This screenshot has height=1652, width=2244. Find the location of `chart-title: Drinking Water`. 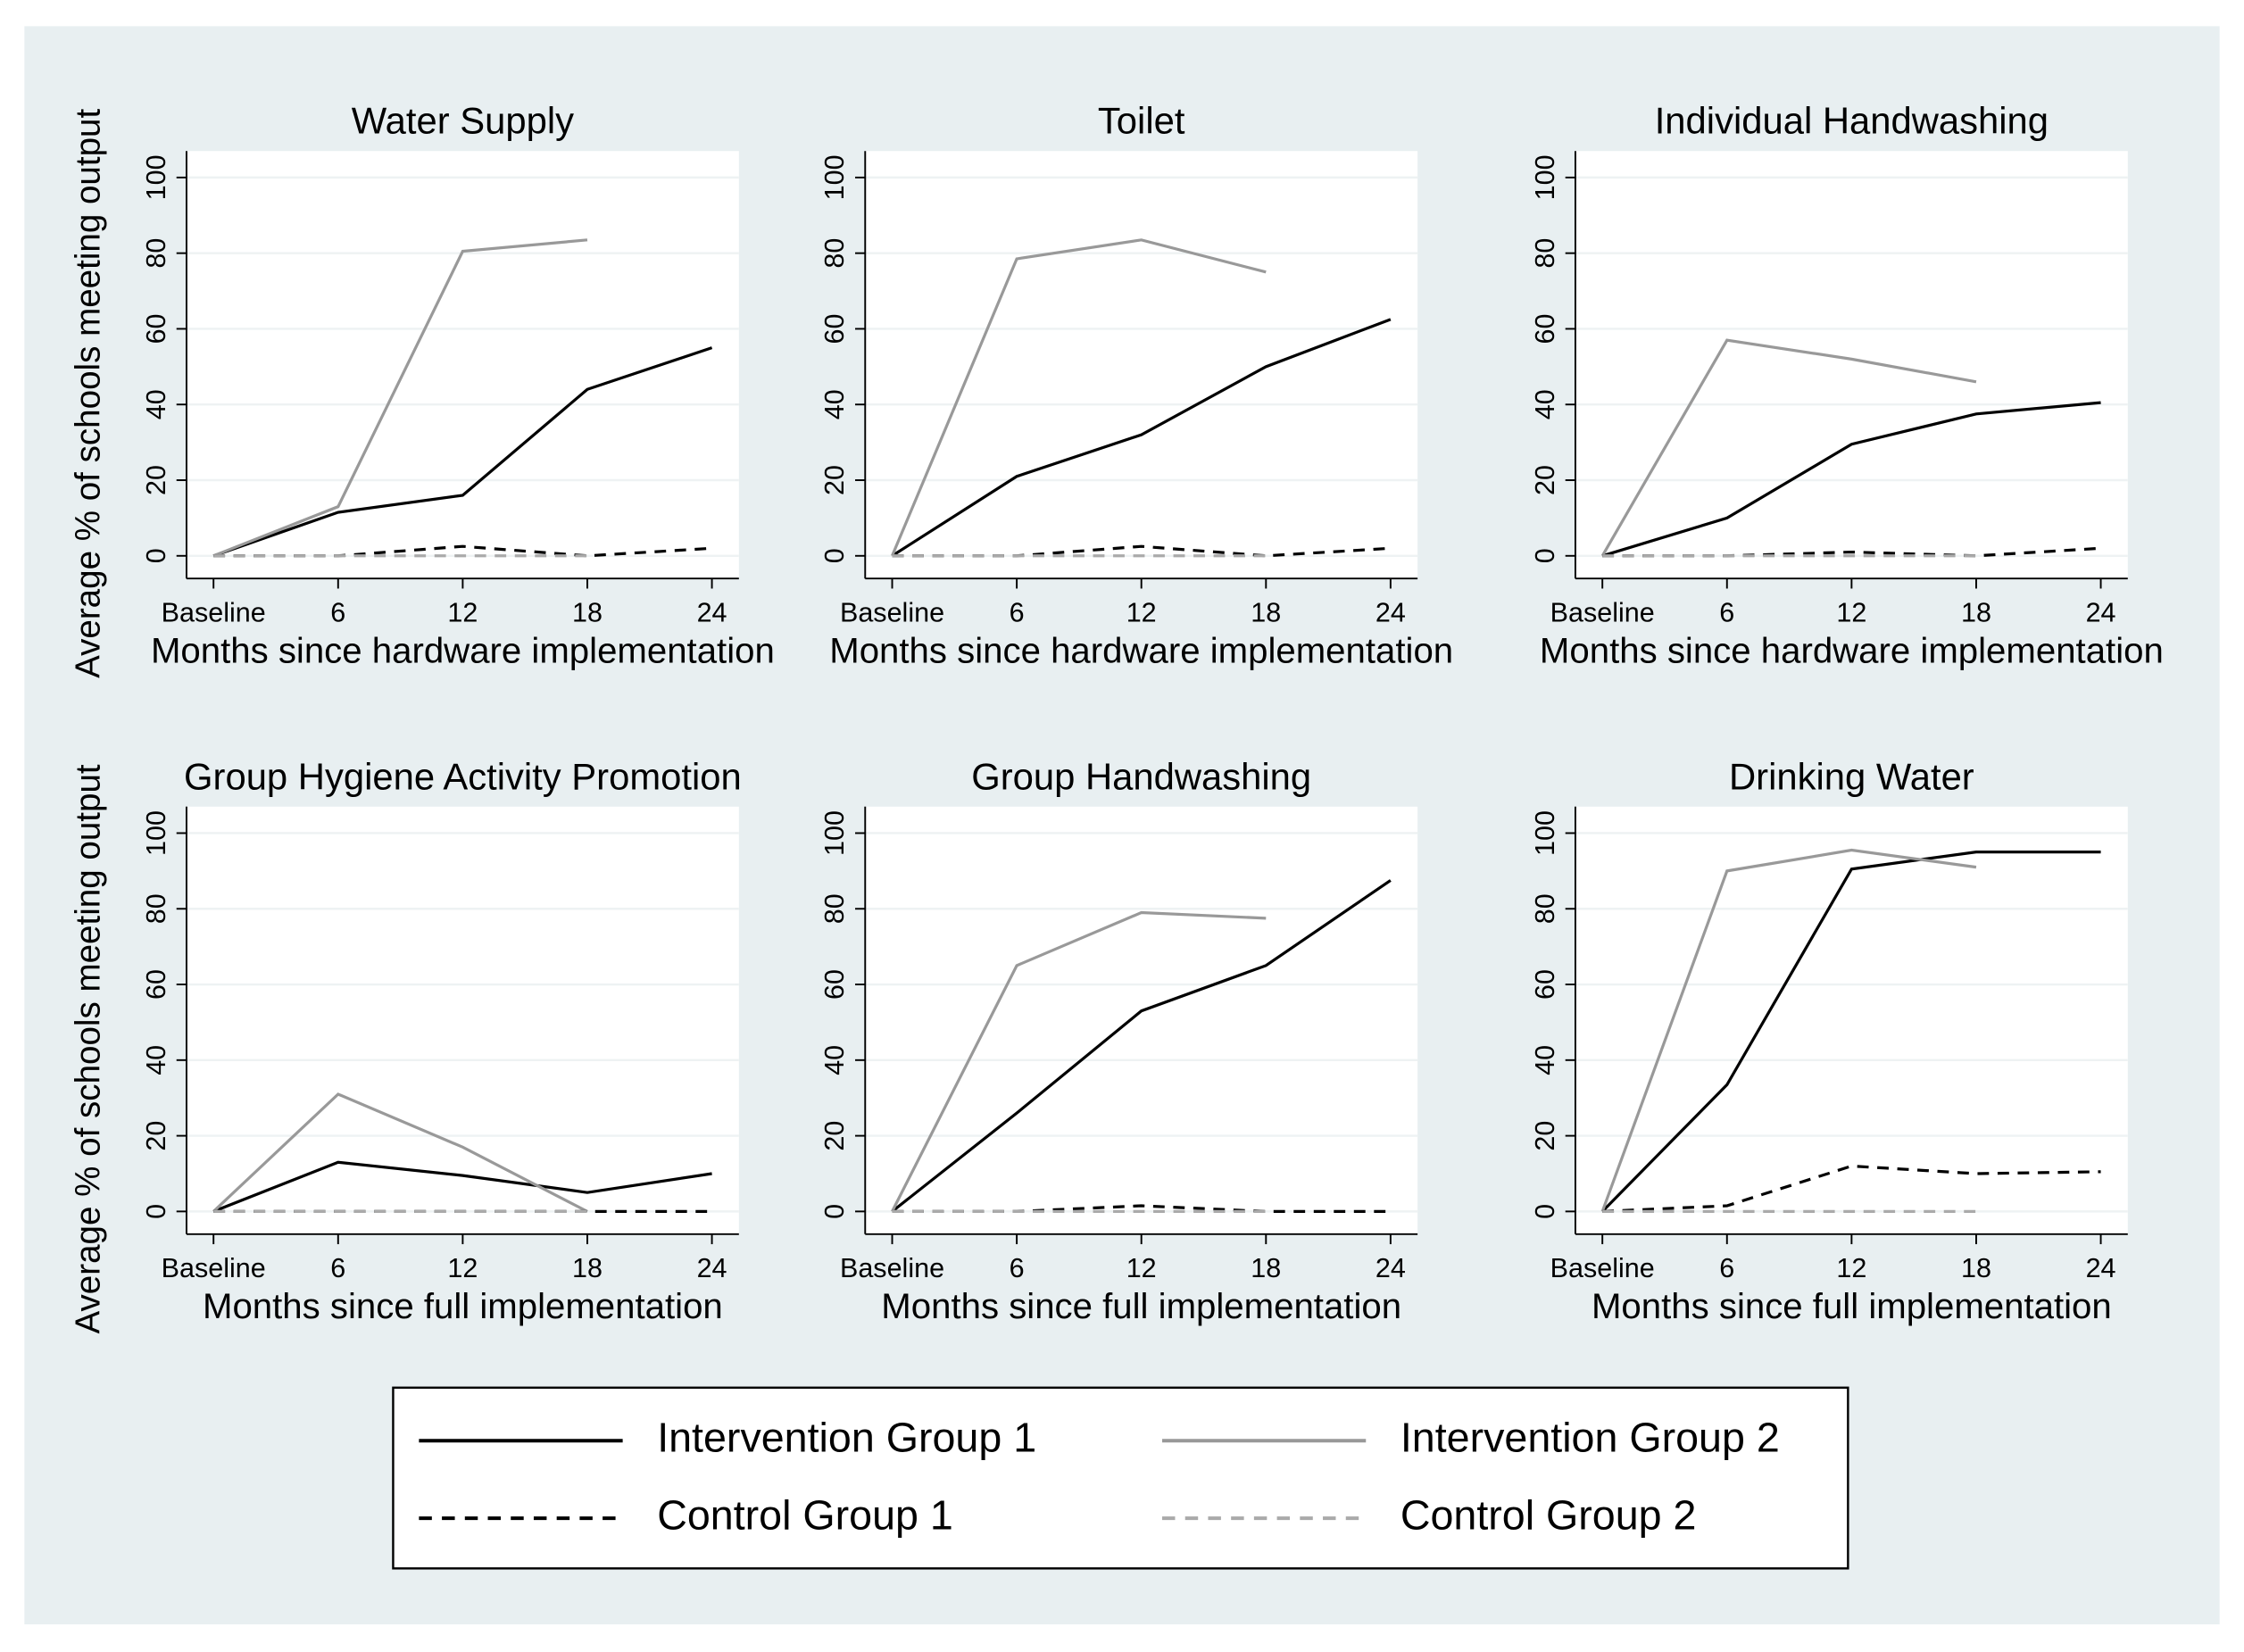

chart-title: Drinking Water is located at coordinates (1851, 776).